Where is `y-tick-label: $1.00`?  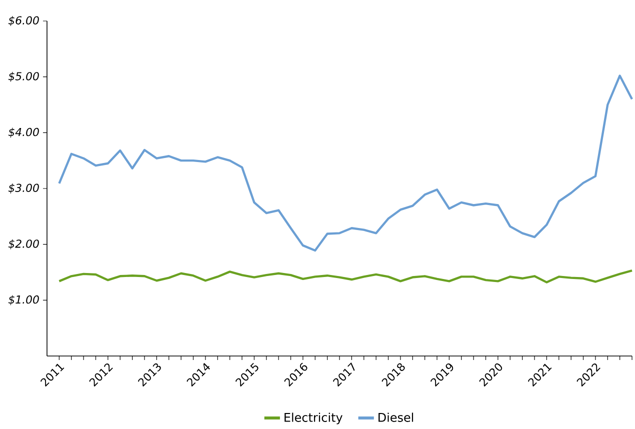
y-tick-label: $1.00 is located at coordinates (23, 300).